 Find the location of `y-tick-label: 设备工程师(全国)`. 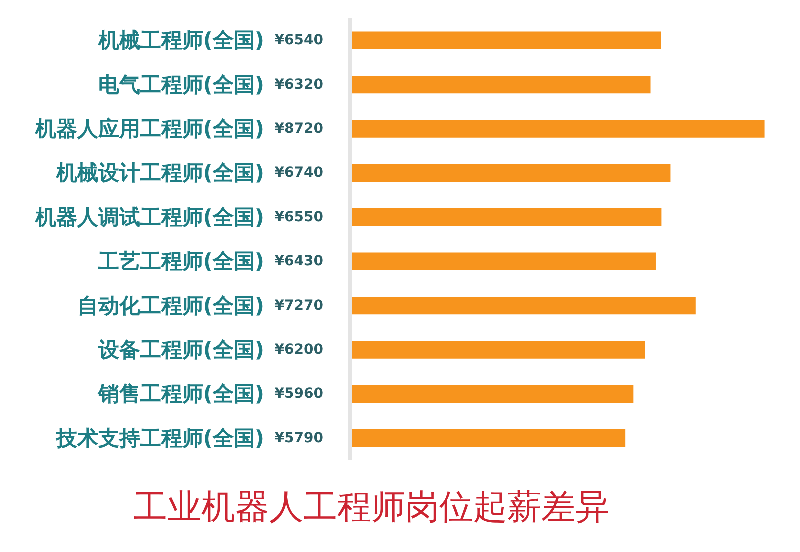

y-tick-label: 设备工程师(全国) is located at coordinates (181, 350).